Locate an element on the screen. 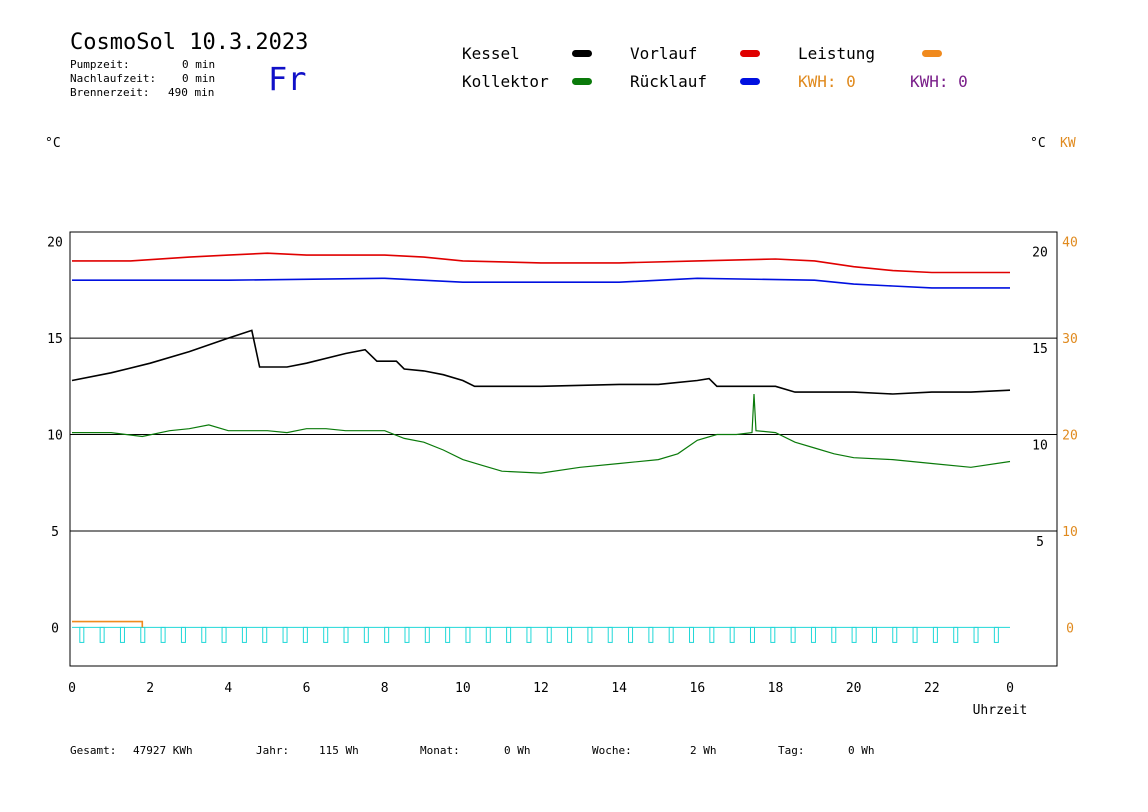 The height and width of the screenshot is (812, 1148). pump-value: 0 min is located at coordinates (199, 64).